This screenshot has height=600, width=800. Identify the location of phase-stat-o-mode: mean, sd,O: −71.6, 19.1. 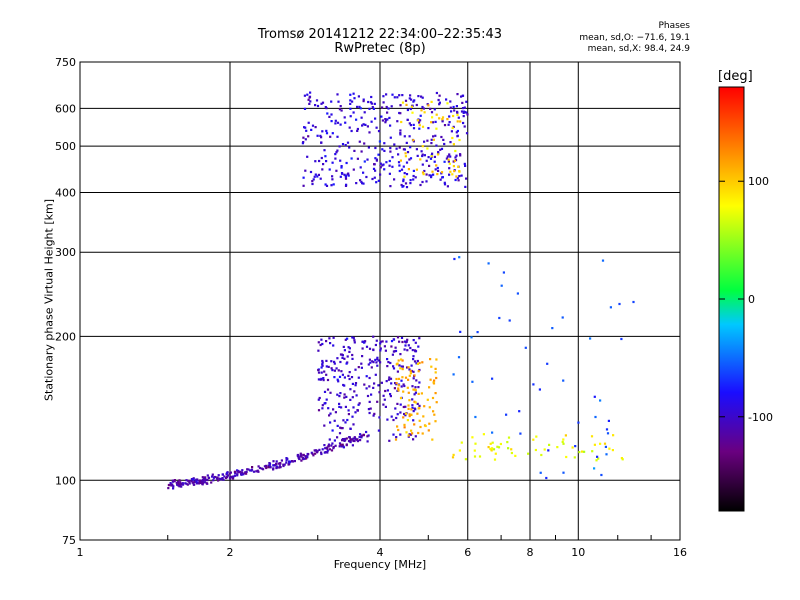
(634, 38).